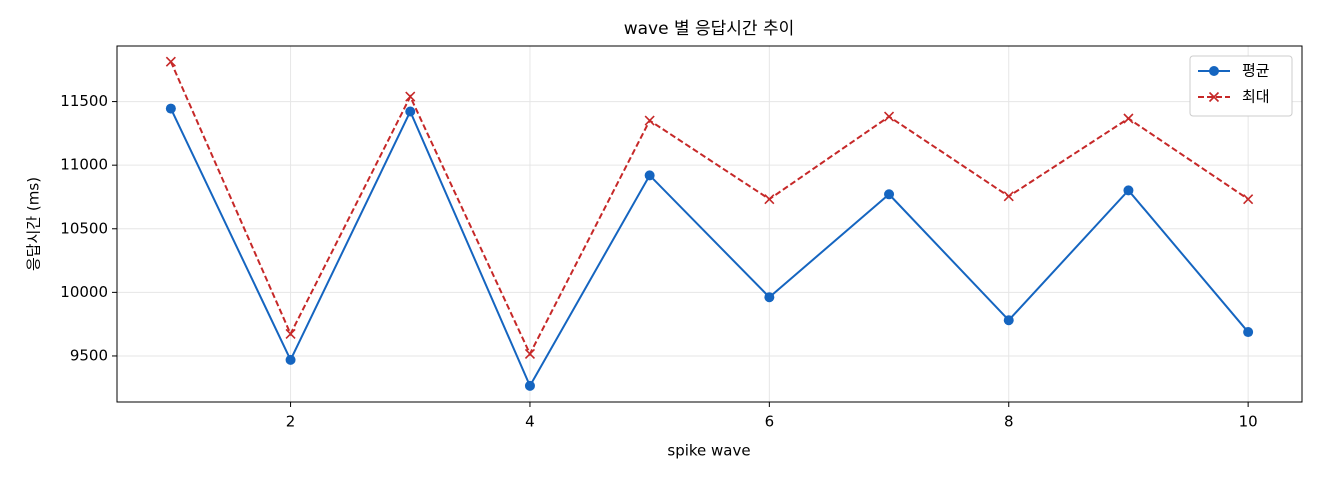 The height and width of the screenshot is (484, 1320). What do you see at coordinates (84, 228) in the screenshot?
I see `y-tick-label: 10500` at bounding box center [84, 228].